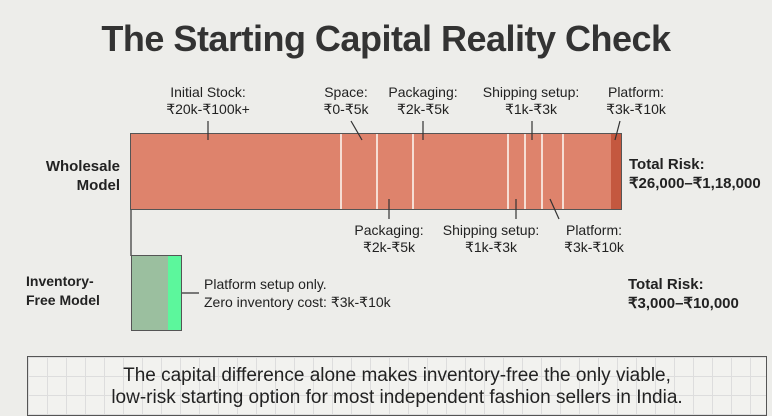  Describe the element at coordinates (695, 174) in the screenshot. I see `wholesale-total: Total Risk: ₹26,000–₹1,18,000` at that location.